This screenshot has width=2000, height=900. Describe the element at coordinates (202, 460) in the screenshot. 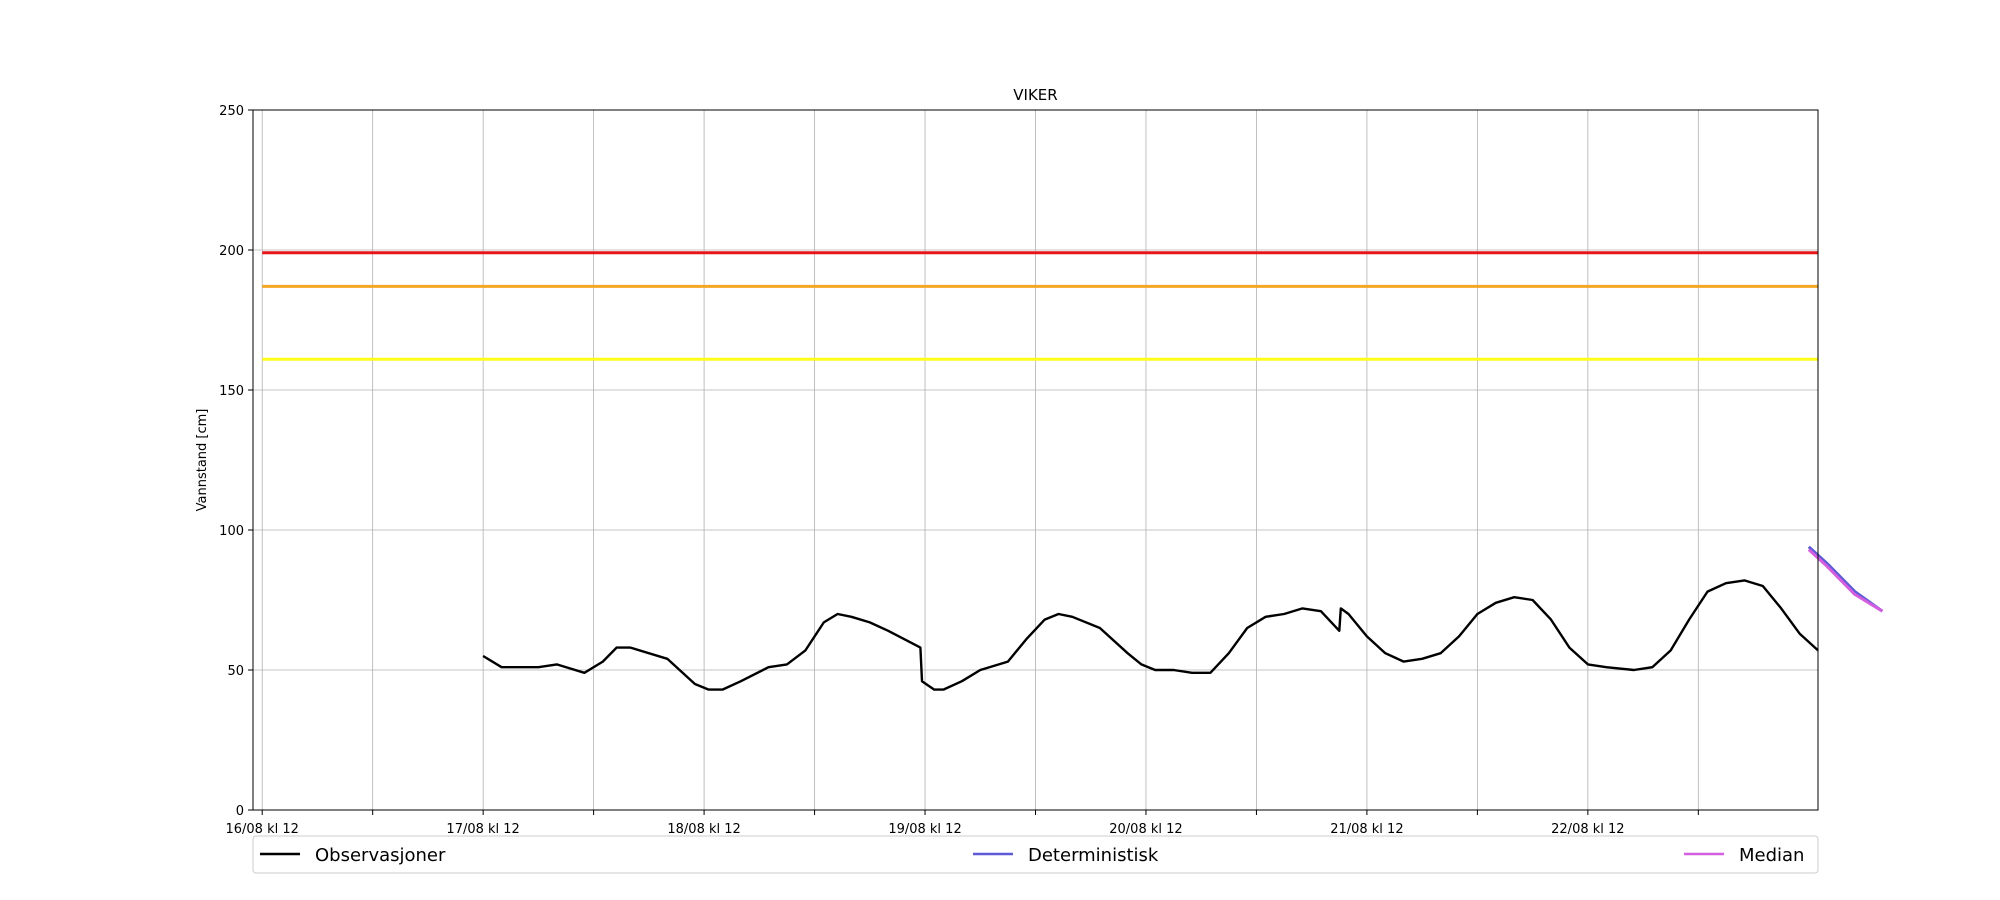

I see `y-axis-label: Vannstand [cm]` at that location.